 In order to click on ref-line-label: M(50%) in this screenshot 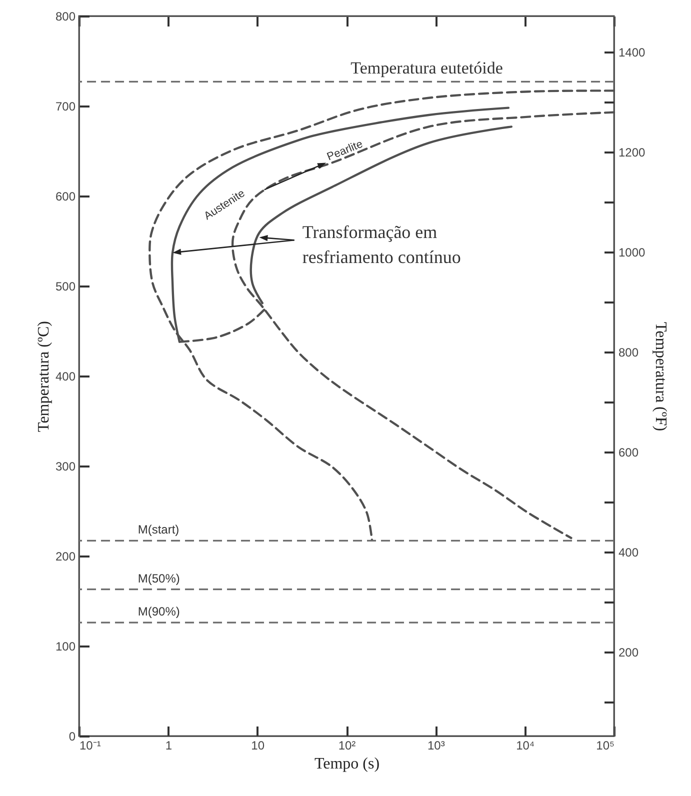, I will do `click(159, 578)`.